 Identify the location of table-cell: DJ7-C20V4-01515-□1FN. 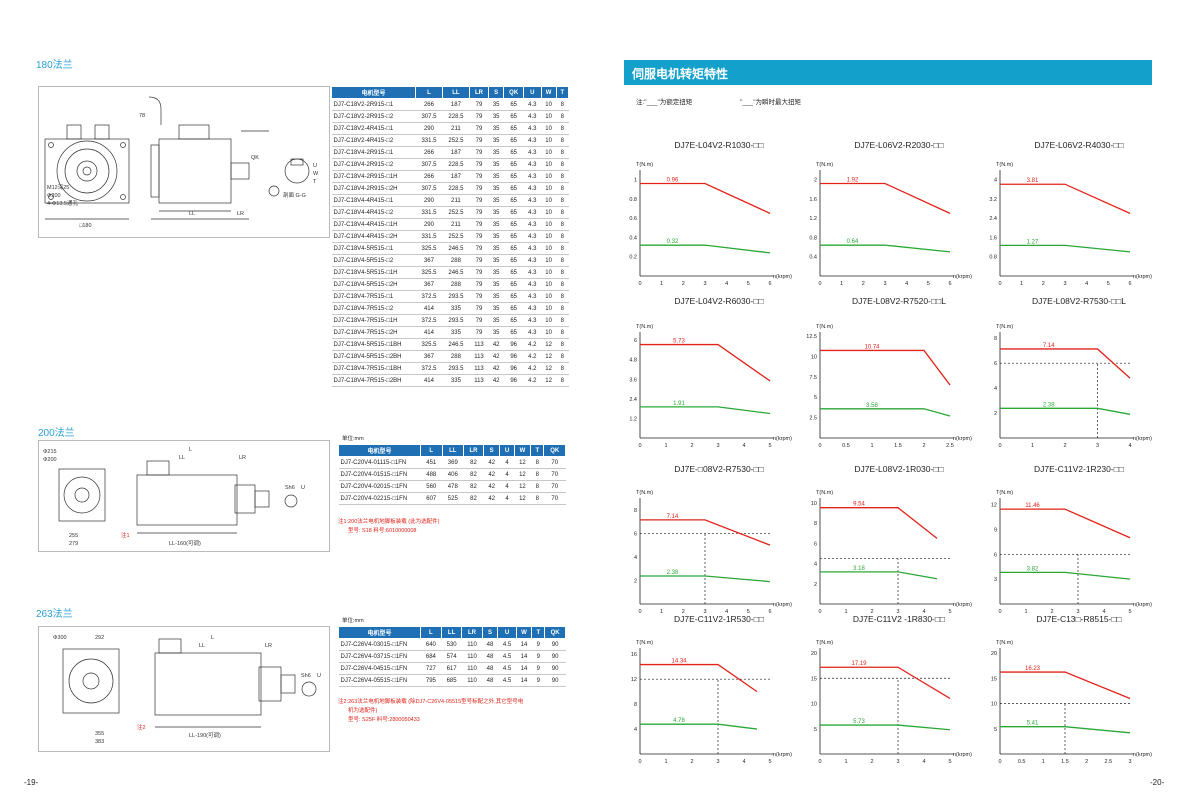
(379, 474).